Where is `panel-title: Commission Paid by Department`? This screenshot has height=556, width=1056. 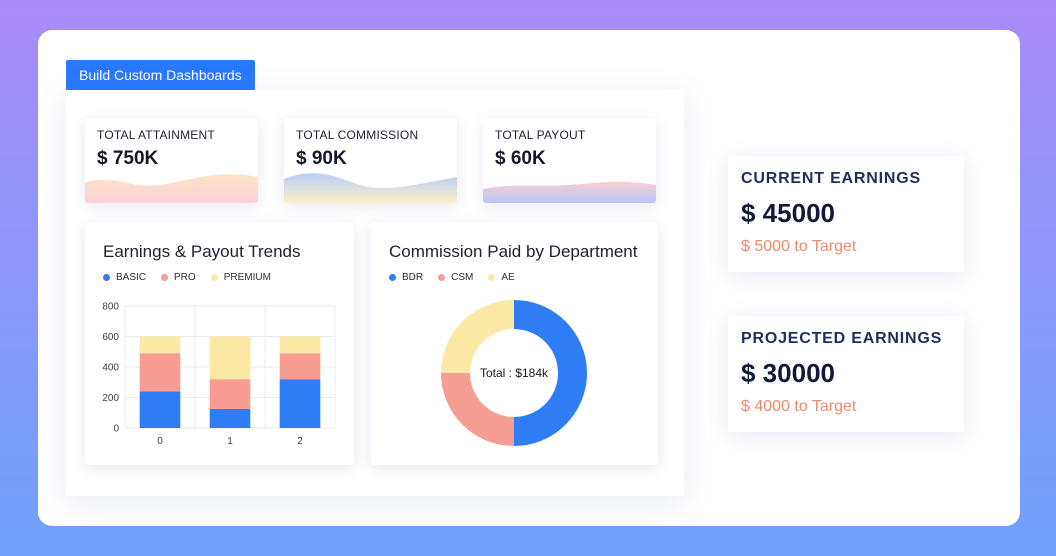
panel-title: Commission Paid by Department is located at coordinates (513, 251).